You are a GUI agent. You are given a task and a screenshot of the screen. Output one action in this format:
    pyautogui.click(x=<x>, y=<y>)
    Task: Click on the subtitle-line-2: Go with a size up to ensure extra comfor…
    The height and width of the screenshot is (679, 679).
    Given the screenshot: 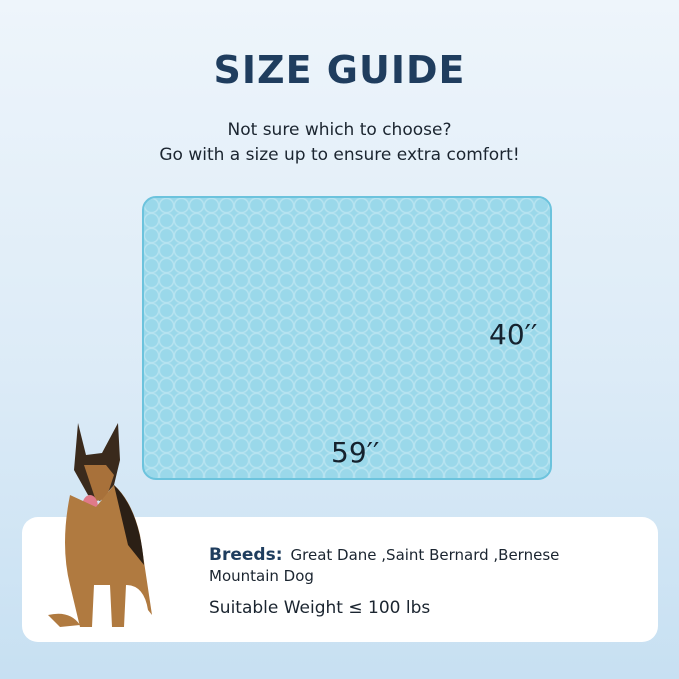 What is the action you would take?
    pyautogui.click(x=339, y=155)
    